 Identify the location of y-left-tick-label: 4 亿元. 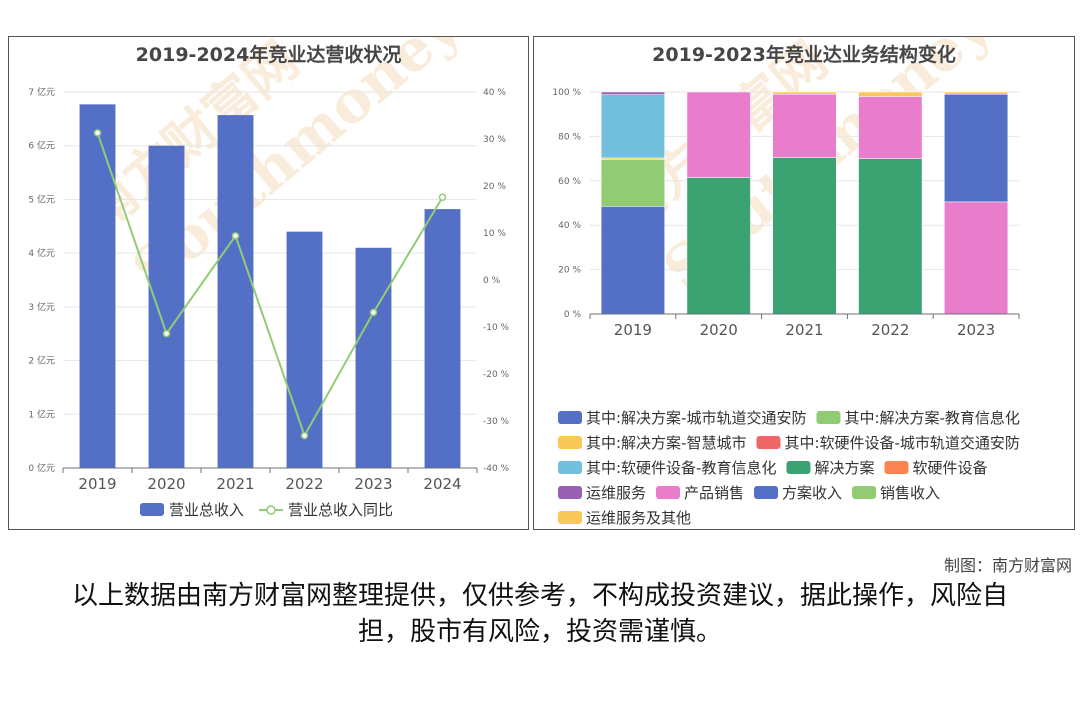
(41, 253).